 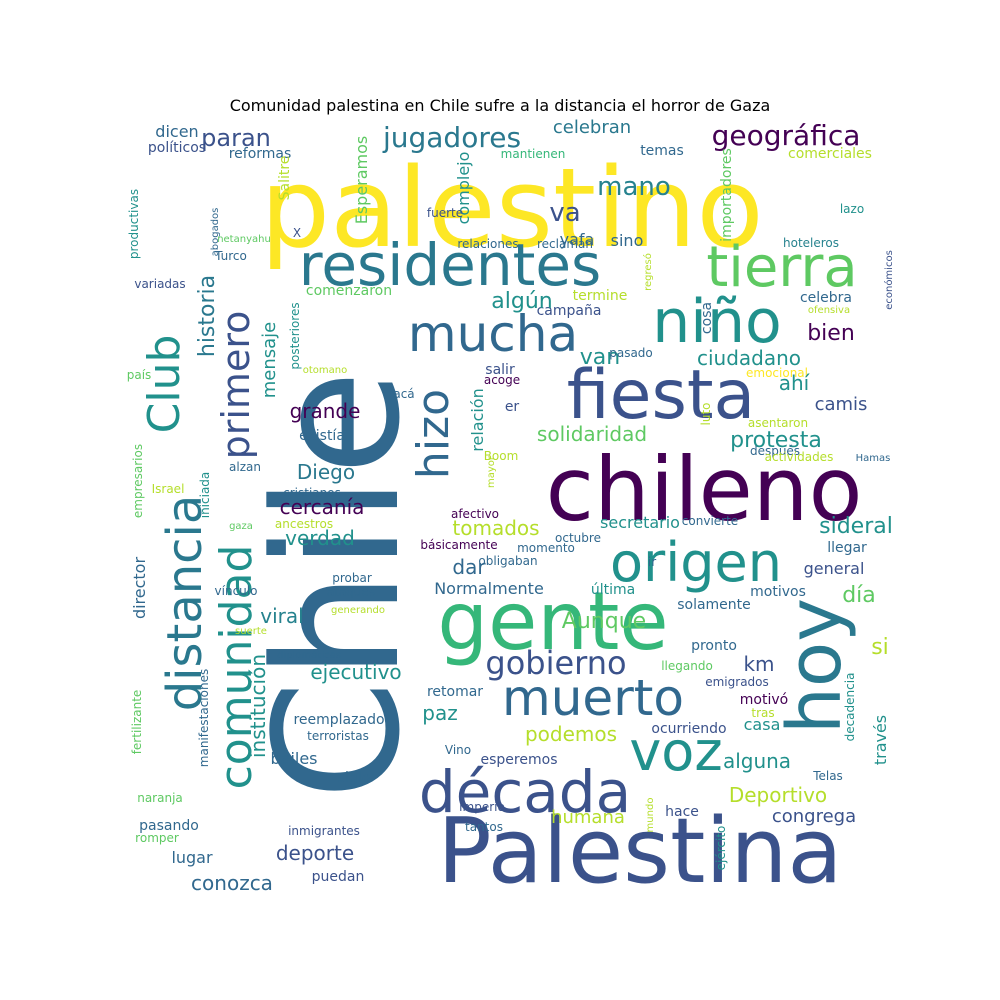 What do you see at coordinates (600, 357) in the screenshot?
I see `cloud-word: van` at bounding box center [600, 357].